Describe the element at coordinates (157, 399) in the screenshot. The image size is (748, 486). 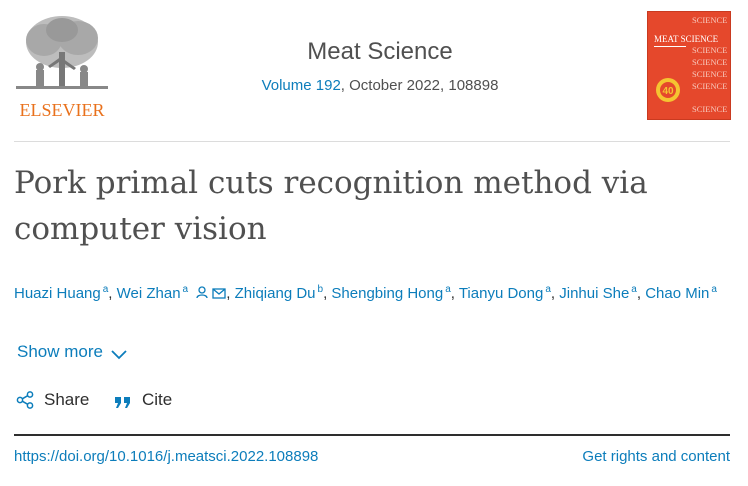
I see `cite-label: Cite` at that location.